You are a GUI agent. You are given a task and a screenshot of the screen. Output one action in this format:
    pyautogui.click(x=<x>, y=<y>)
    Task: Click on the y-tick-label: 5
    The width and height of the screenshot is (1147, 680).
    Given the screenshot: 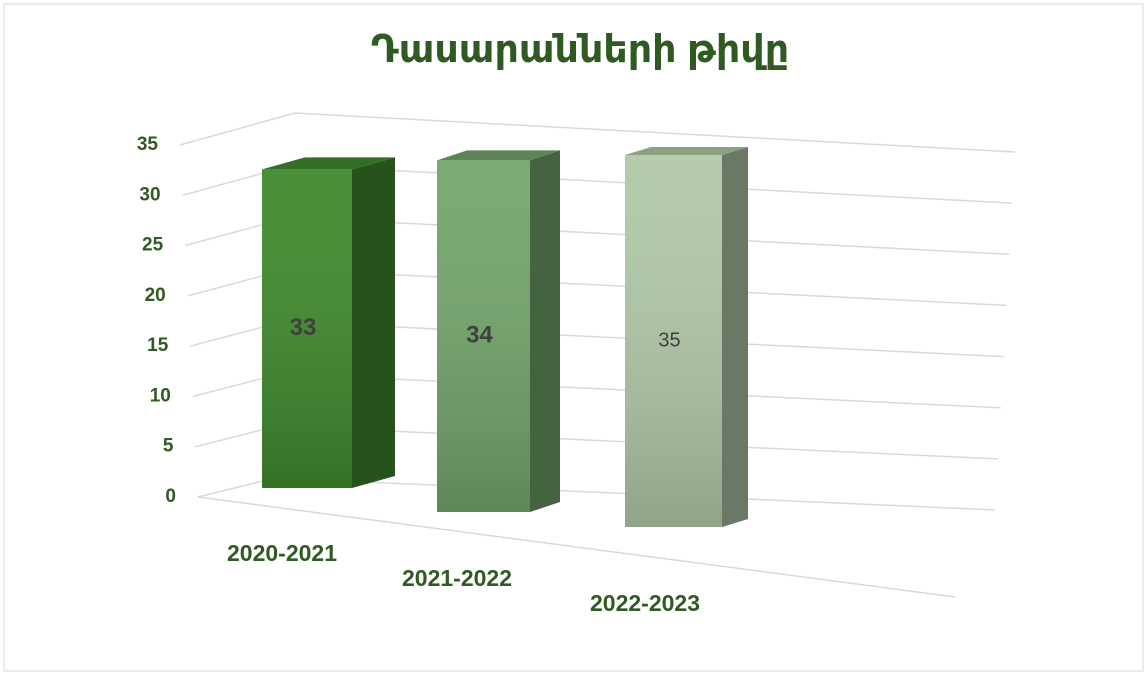 What is the action you would take?
    pyautogui.click(x=168, y=446)
    